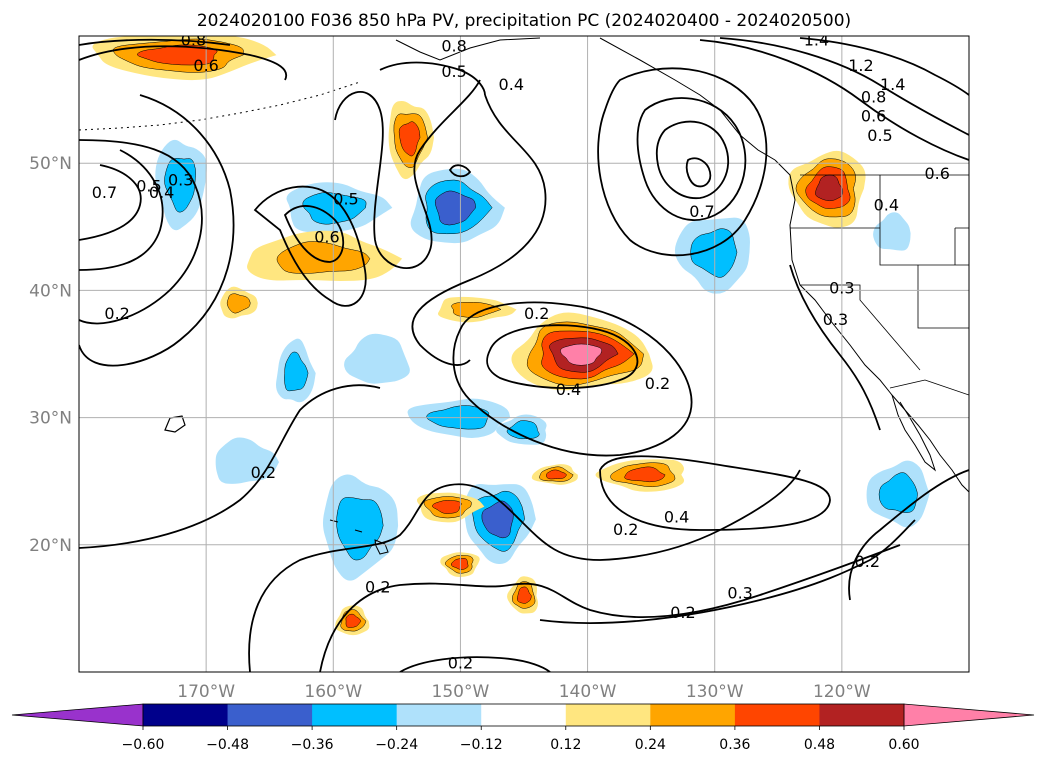 Image resolution: width=1047 pixels, height=765 pixels. I want to click on lat-tick-label: 50°N, so click(50, 164).